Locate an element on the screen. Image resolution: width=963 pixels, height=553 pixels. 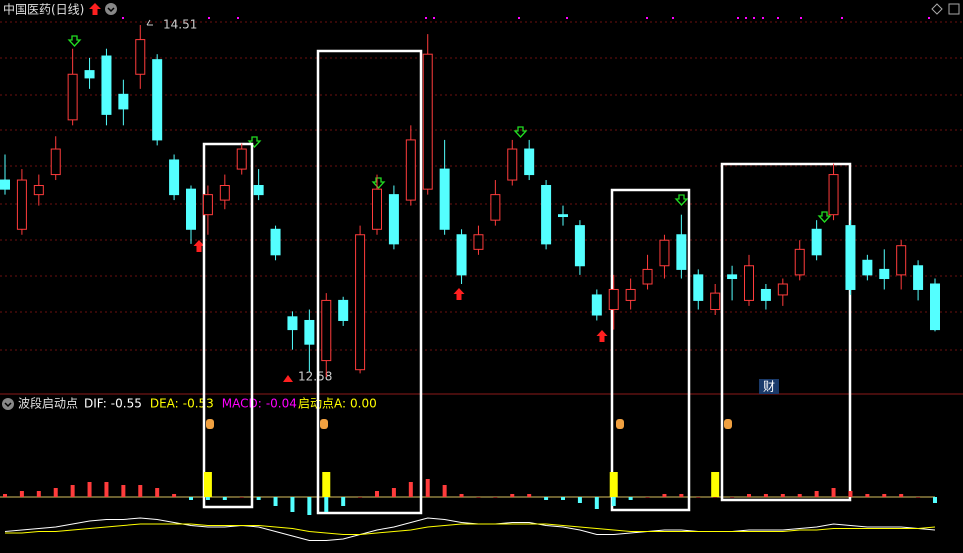
up-icon is located at coordinates (95, 9).